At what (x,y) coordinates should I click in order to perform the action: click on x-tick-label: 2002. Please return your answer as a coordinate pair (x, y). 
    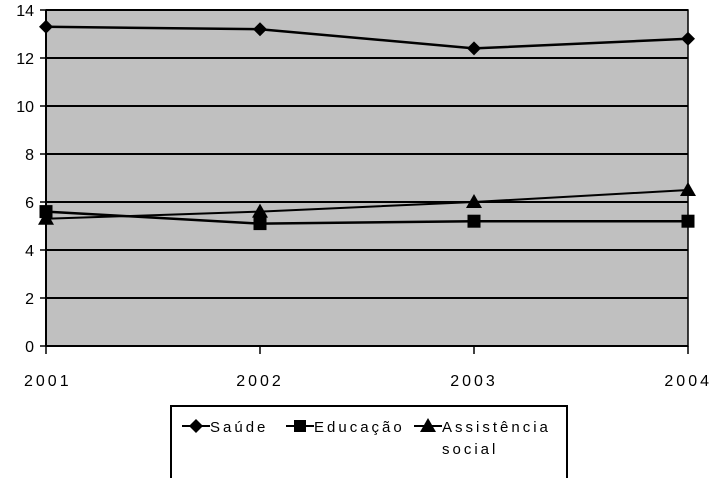
    Looking at the image, I should click on (260, 381).